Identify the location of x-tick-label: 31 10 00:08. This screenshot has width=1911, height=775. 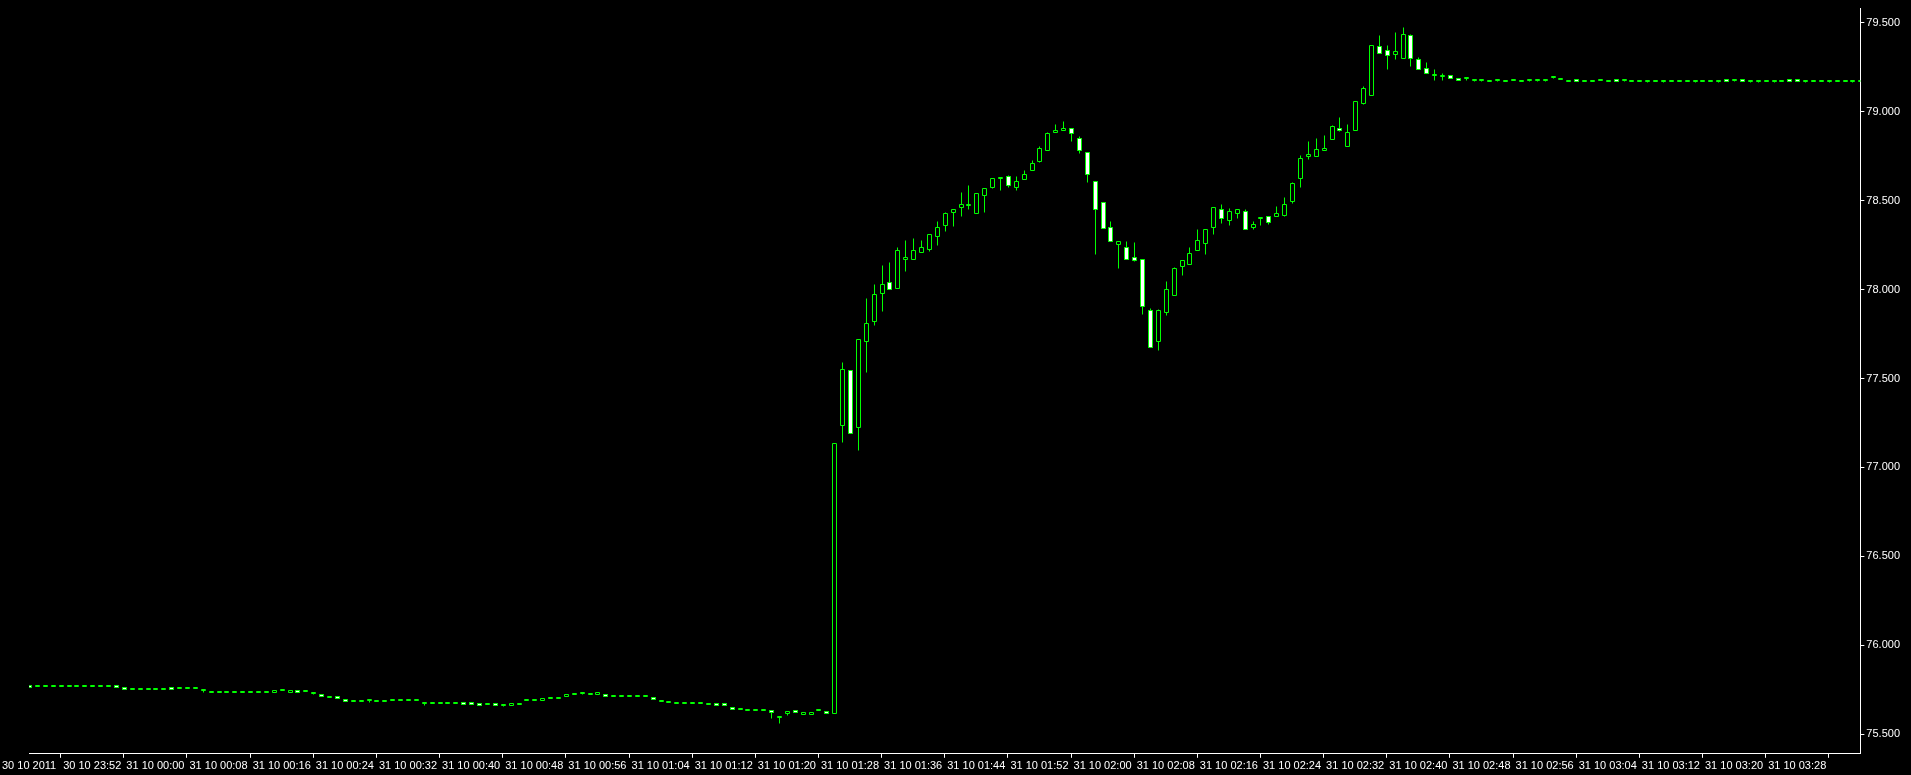
(218, 765).